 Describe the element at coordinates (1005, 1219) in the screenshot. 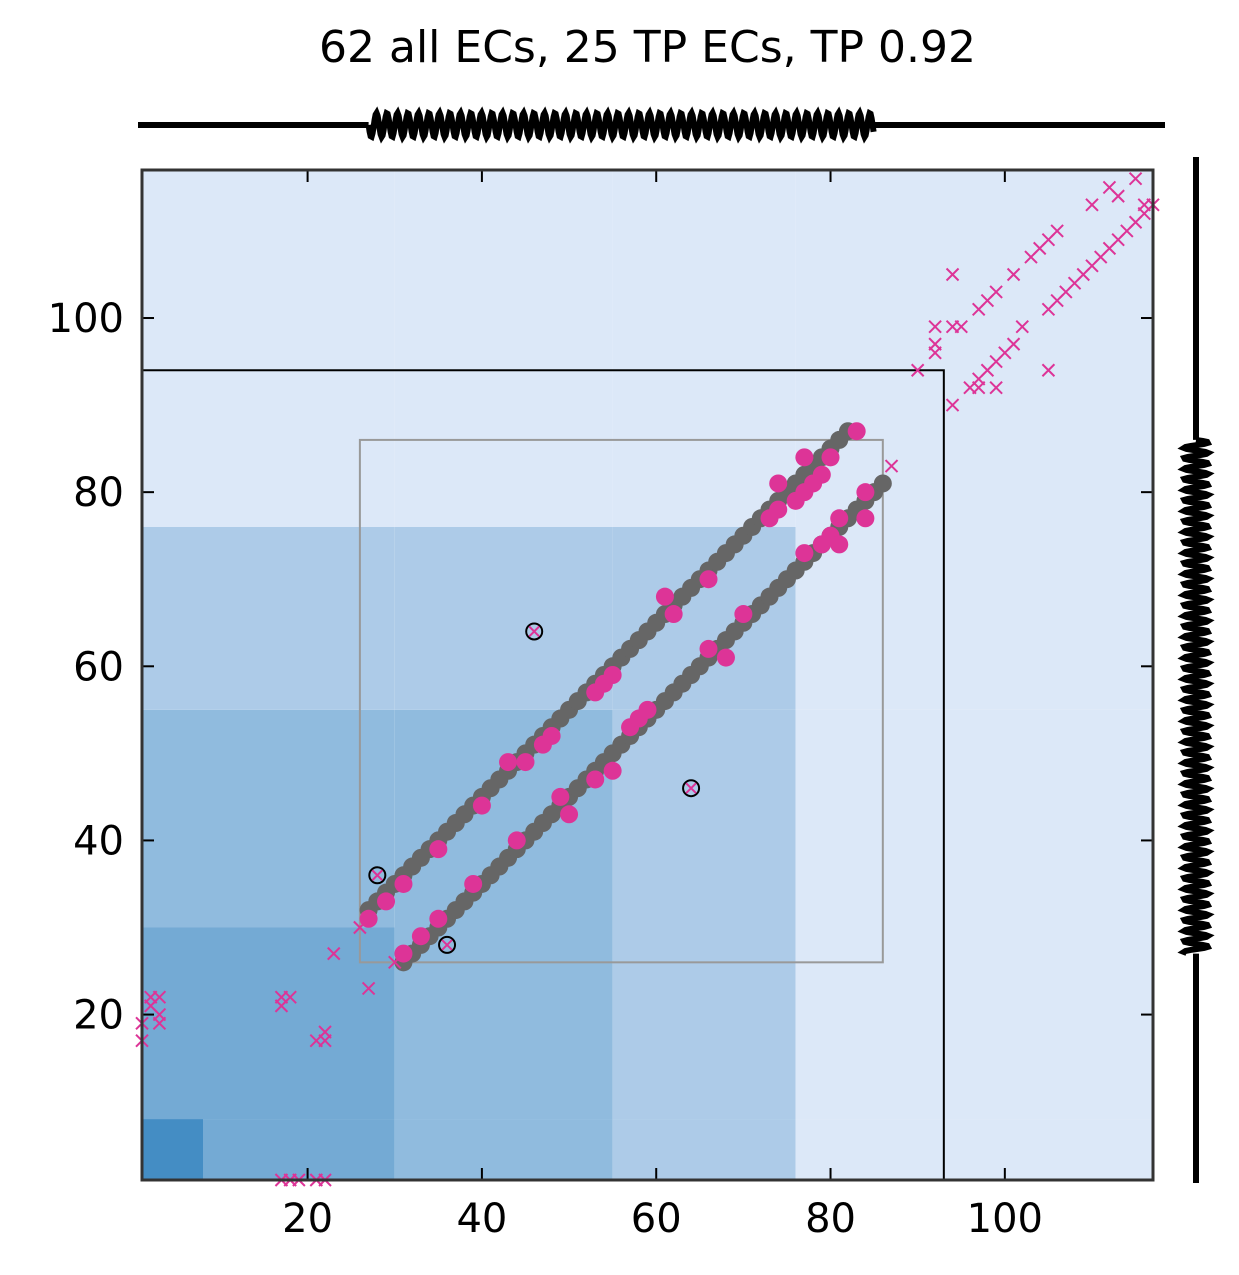

I see `x-tick-label: 100` at that location.